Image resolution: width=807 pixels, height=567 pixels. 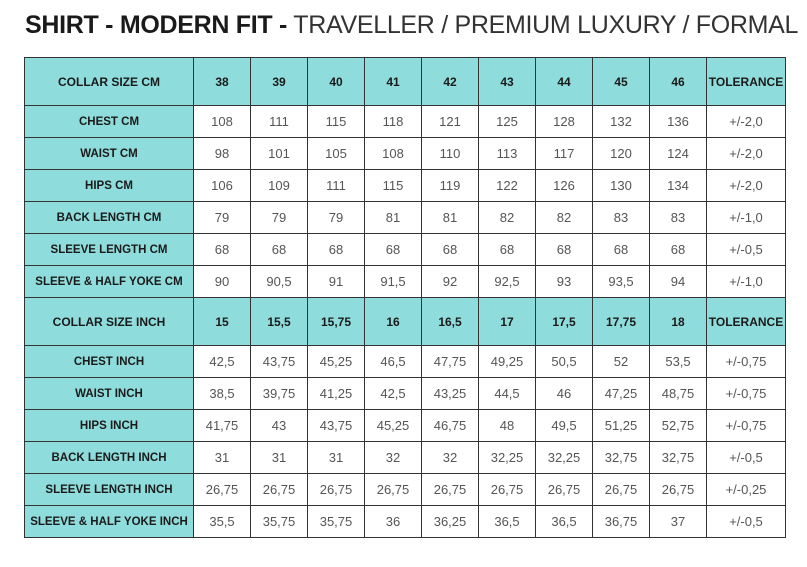 What do you see at coordinates (564, 393) in the screenshot?
I see `value-cell: 46` at bounding box center [564, 393].